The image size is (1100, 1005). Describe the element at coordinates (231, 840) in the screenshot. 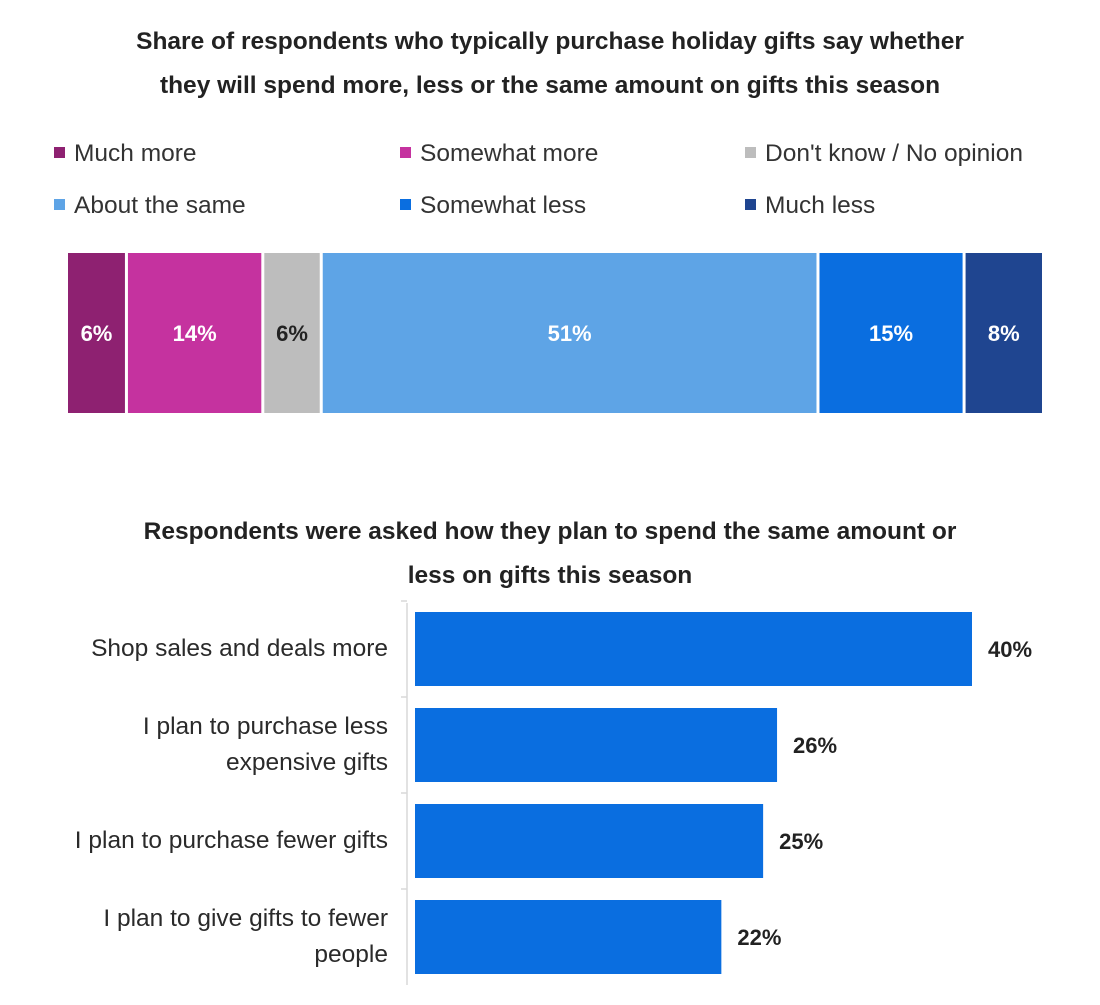

I see `category-label-line: I plan to purchase fewer gifts` at that location.